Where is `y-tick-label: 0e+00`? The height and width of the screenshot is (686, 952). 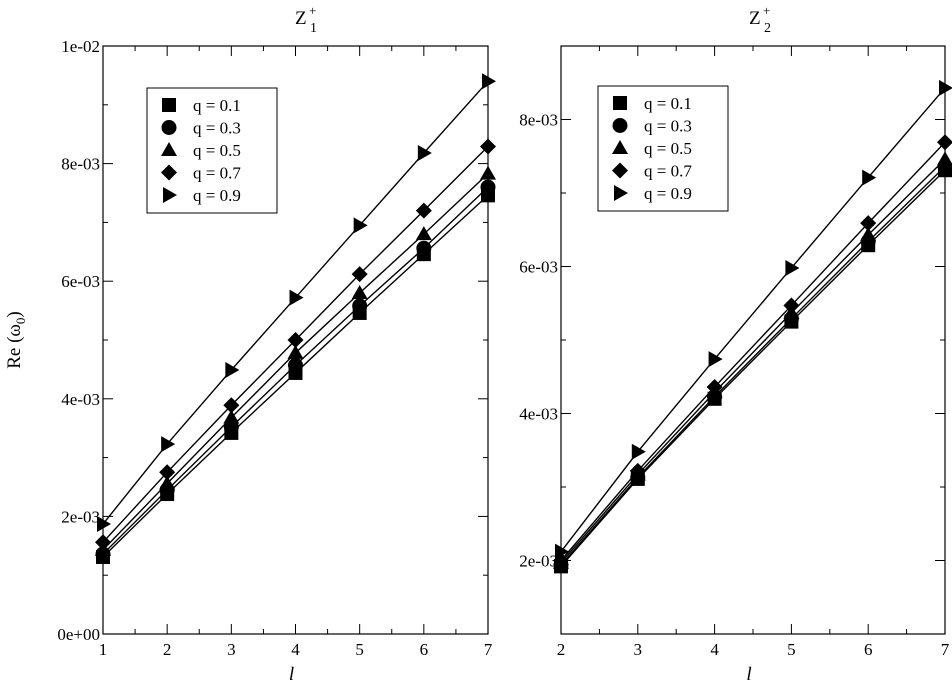 y-tick-label: 0e+00 is located at coordinates (78, 634).